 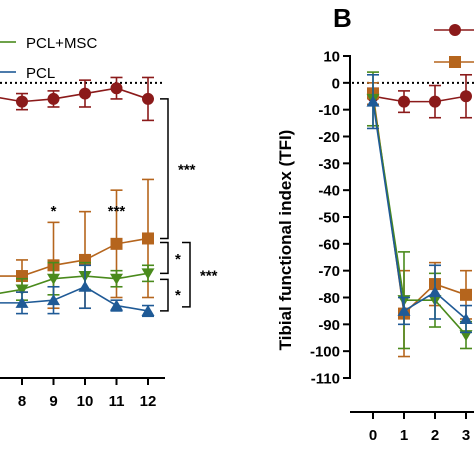 What do you see at coordinates (325, 352) in the screenshot?
I see `y-tick-label: -100` at bounding box center [325, 352].